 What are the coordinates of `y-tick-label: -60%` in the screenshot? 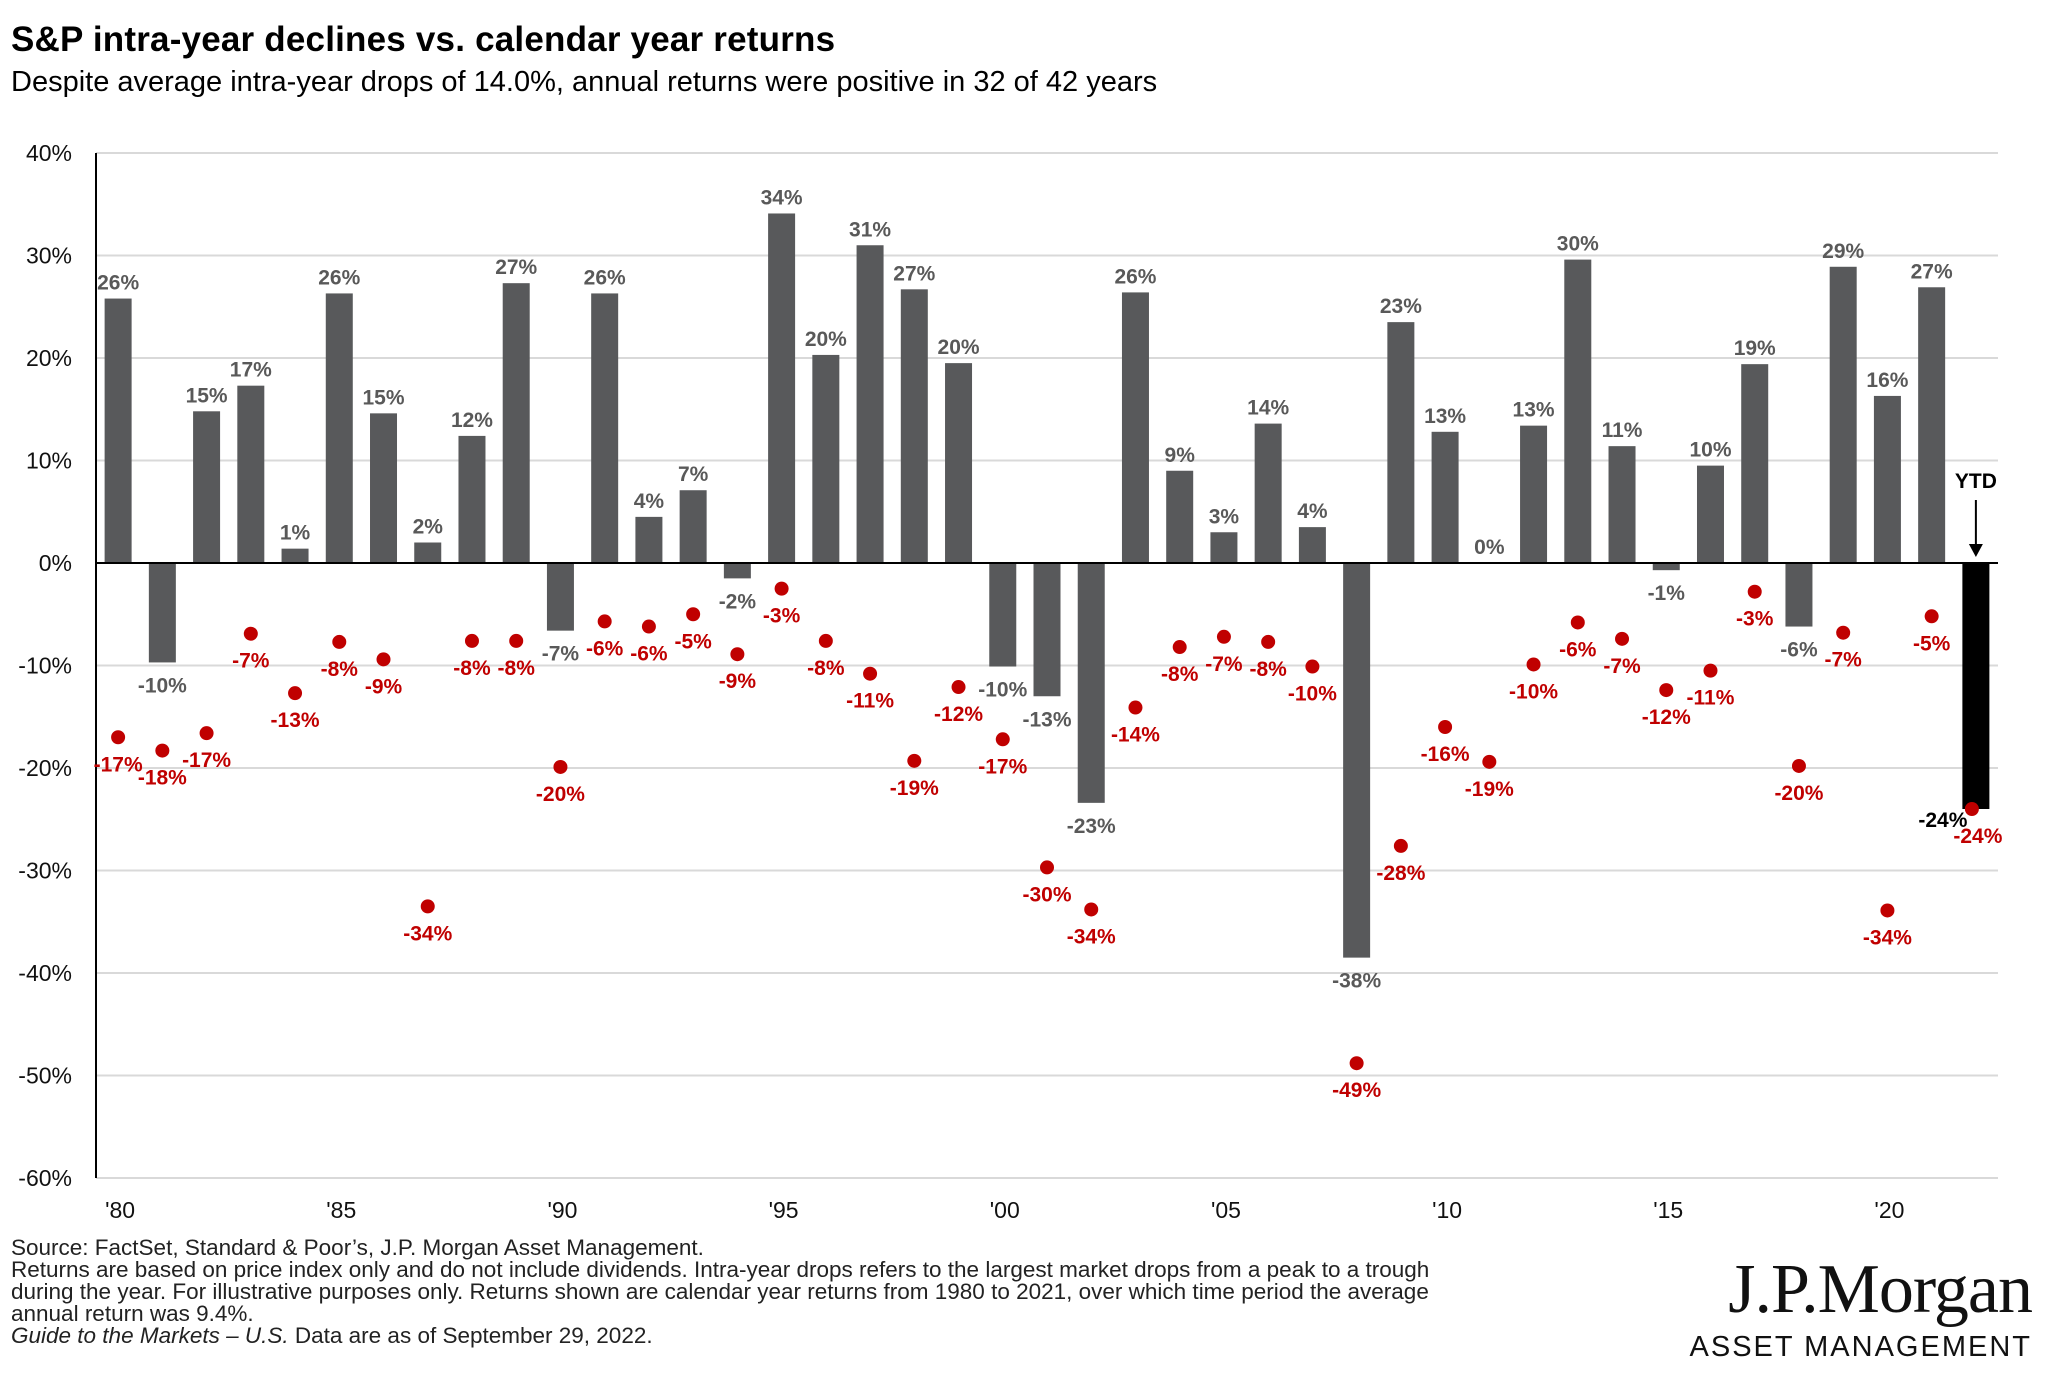 It's located at (45, 1178).